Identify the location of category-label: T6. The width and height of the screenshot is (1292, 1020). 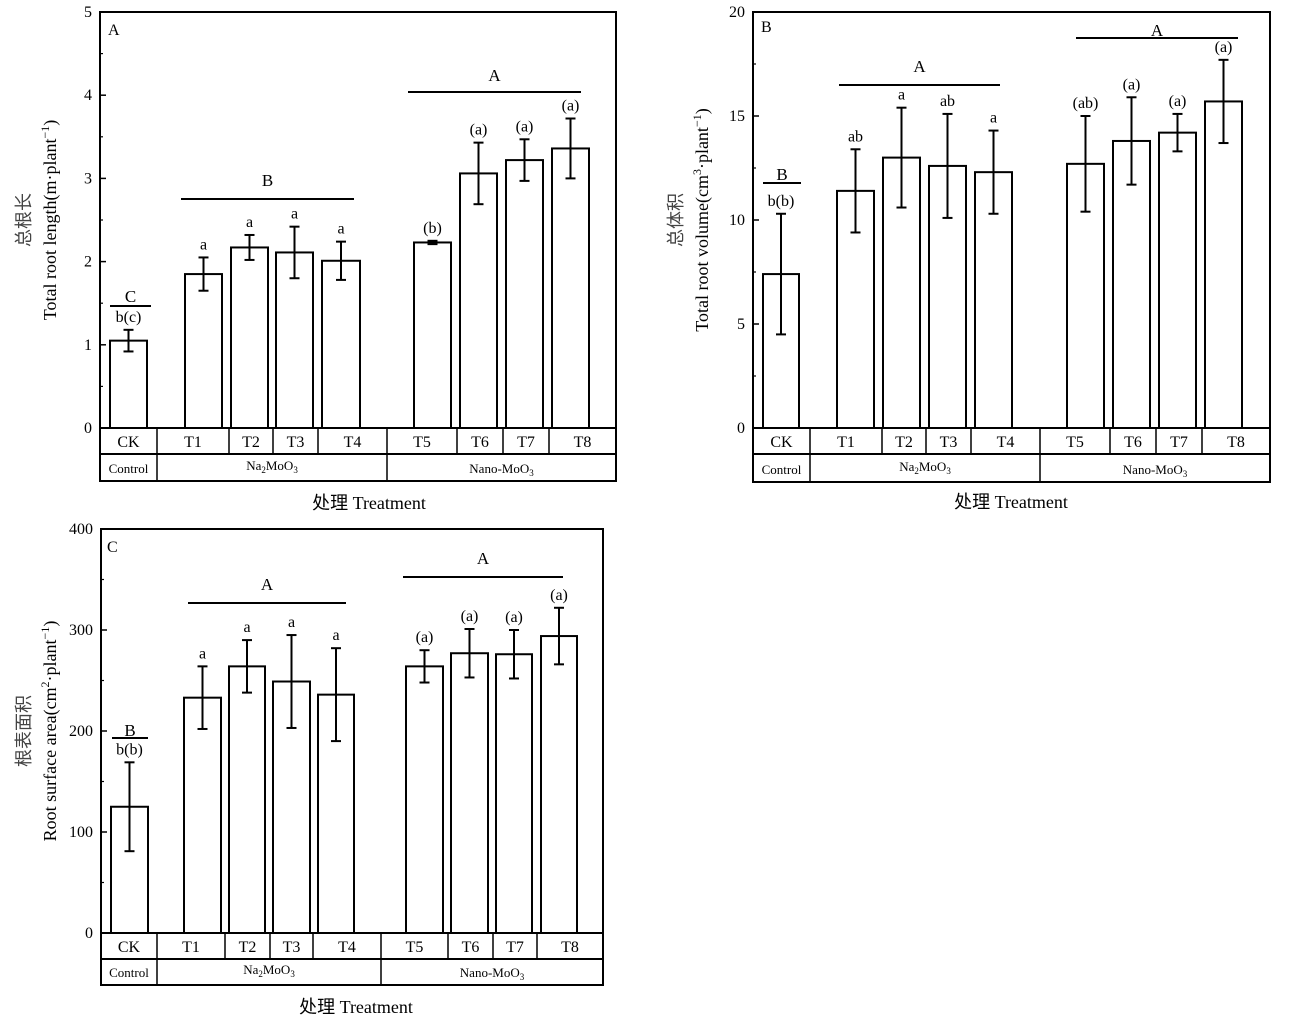
(1133, 442).